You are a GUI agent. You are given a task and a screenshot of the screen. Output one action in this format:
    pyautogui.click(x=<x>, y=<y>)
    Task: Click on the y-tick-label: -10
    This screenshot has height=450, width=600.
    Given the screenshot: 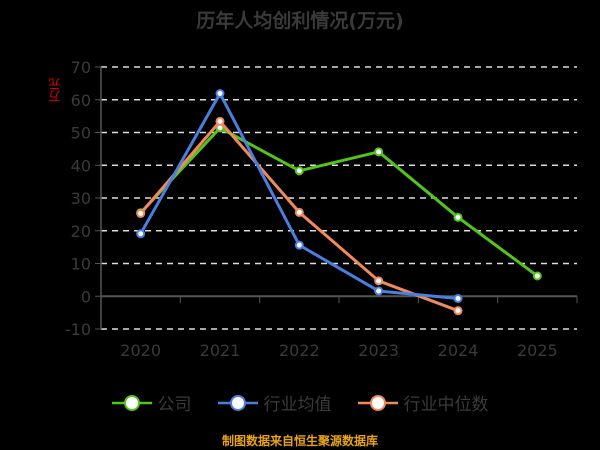 What is the action you would take?
    pyautogui.click(x=78, y=329)
    